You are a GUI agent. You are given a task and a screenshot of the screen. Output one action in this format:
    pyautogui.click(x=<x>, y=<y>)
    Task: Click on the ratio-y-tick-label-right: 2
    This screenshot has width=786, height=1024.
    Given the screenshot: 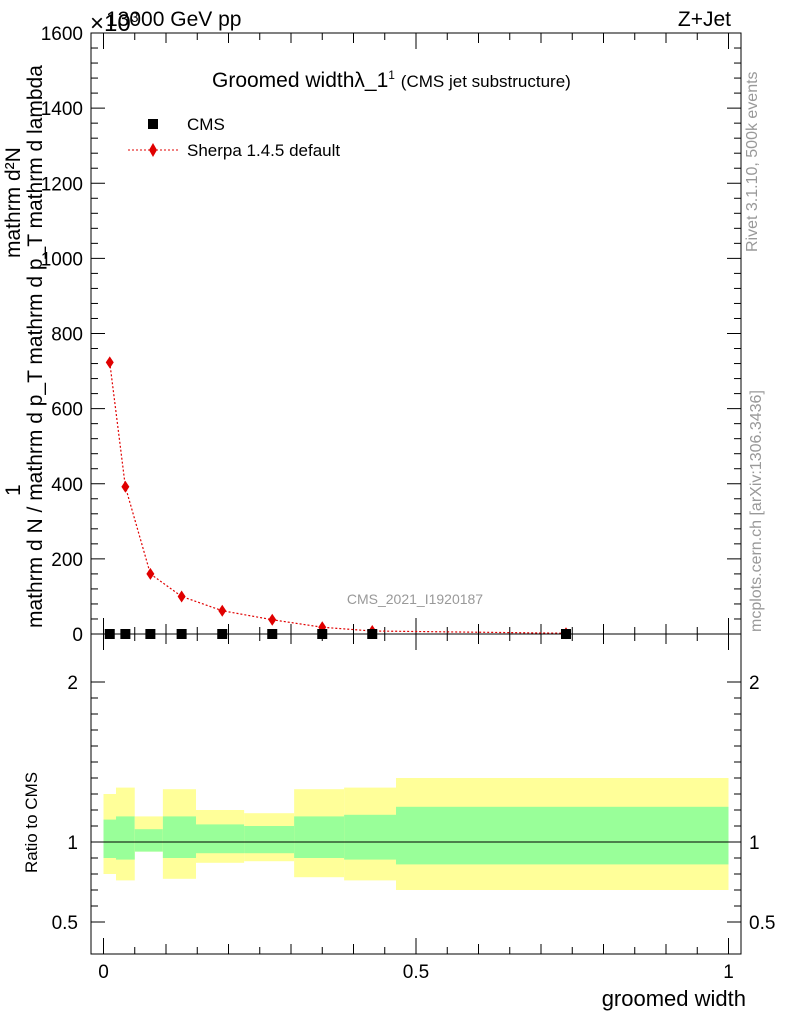 What is the action you would take?
    pyautogui.click(x=754, y=683)
    